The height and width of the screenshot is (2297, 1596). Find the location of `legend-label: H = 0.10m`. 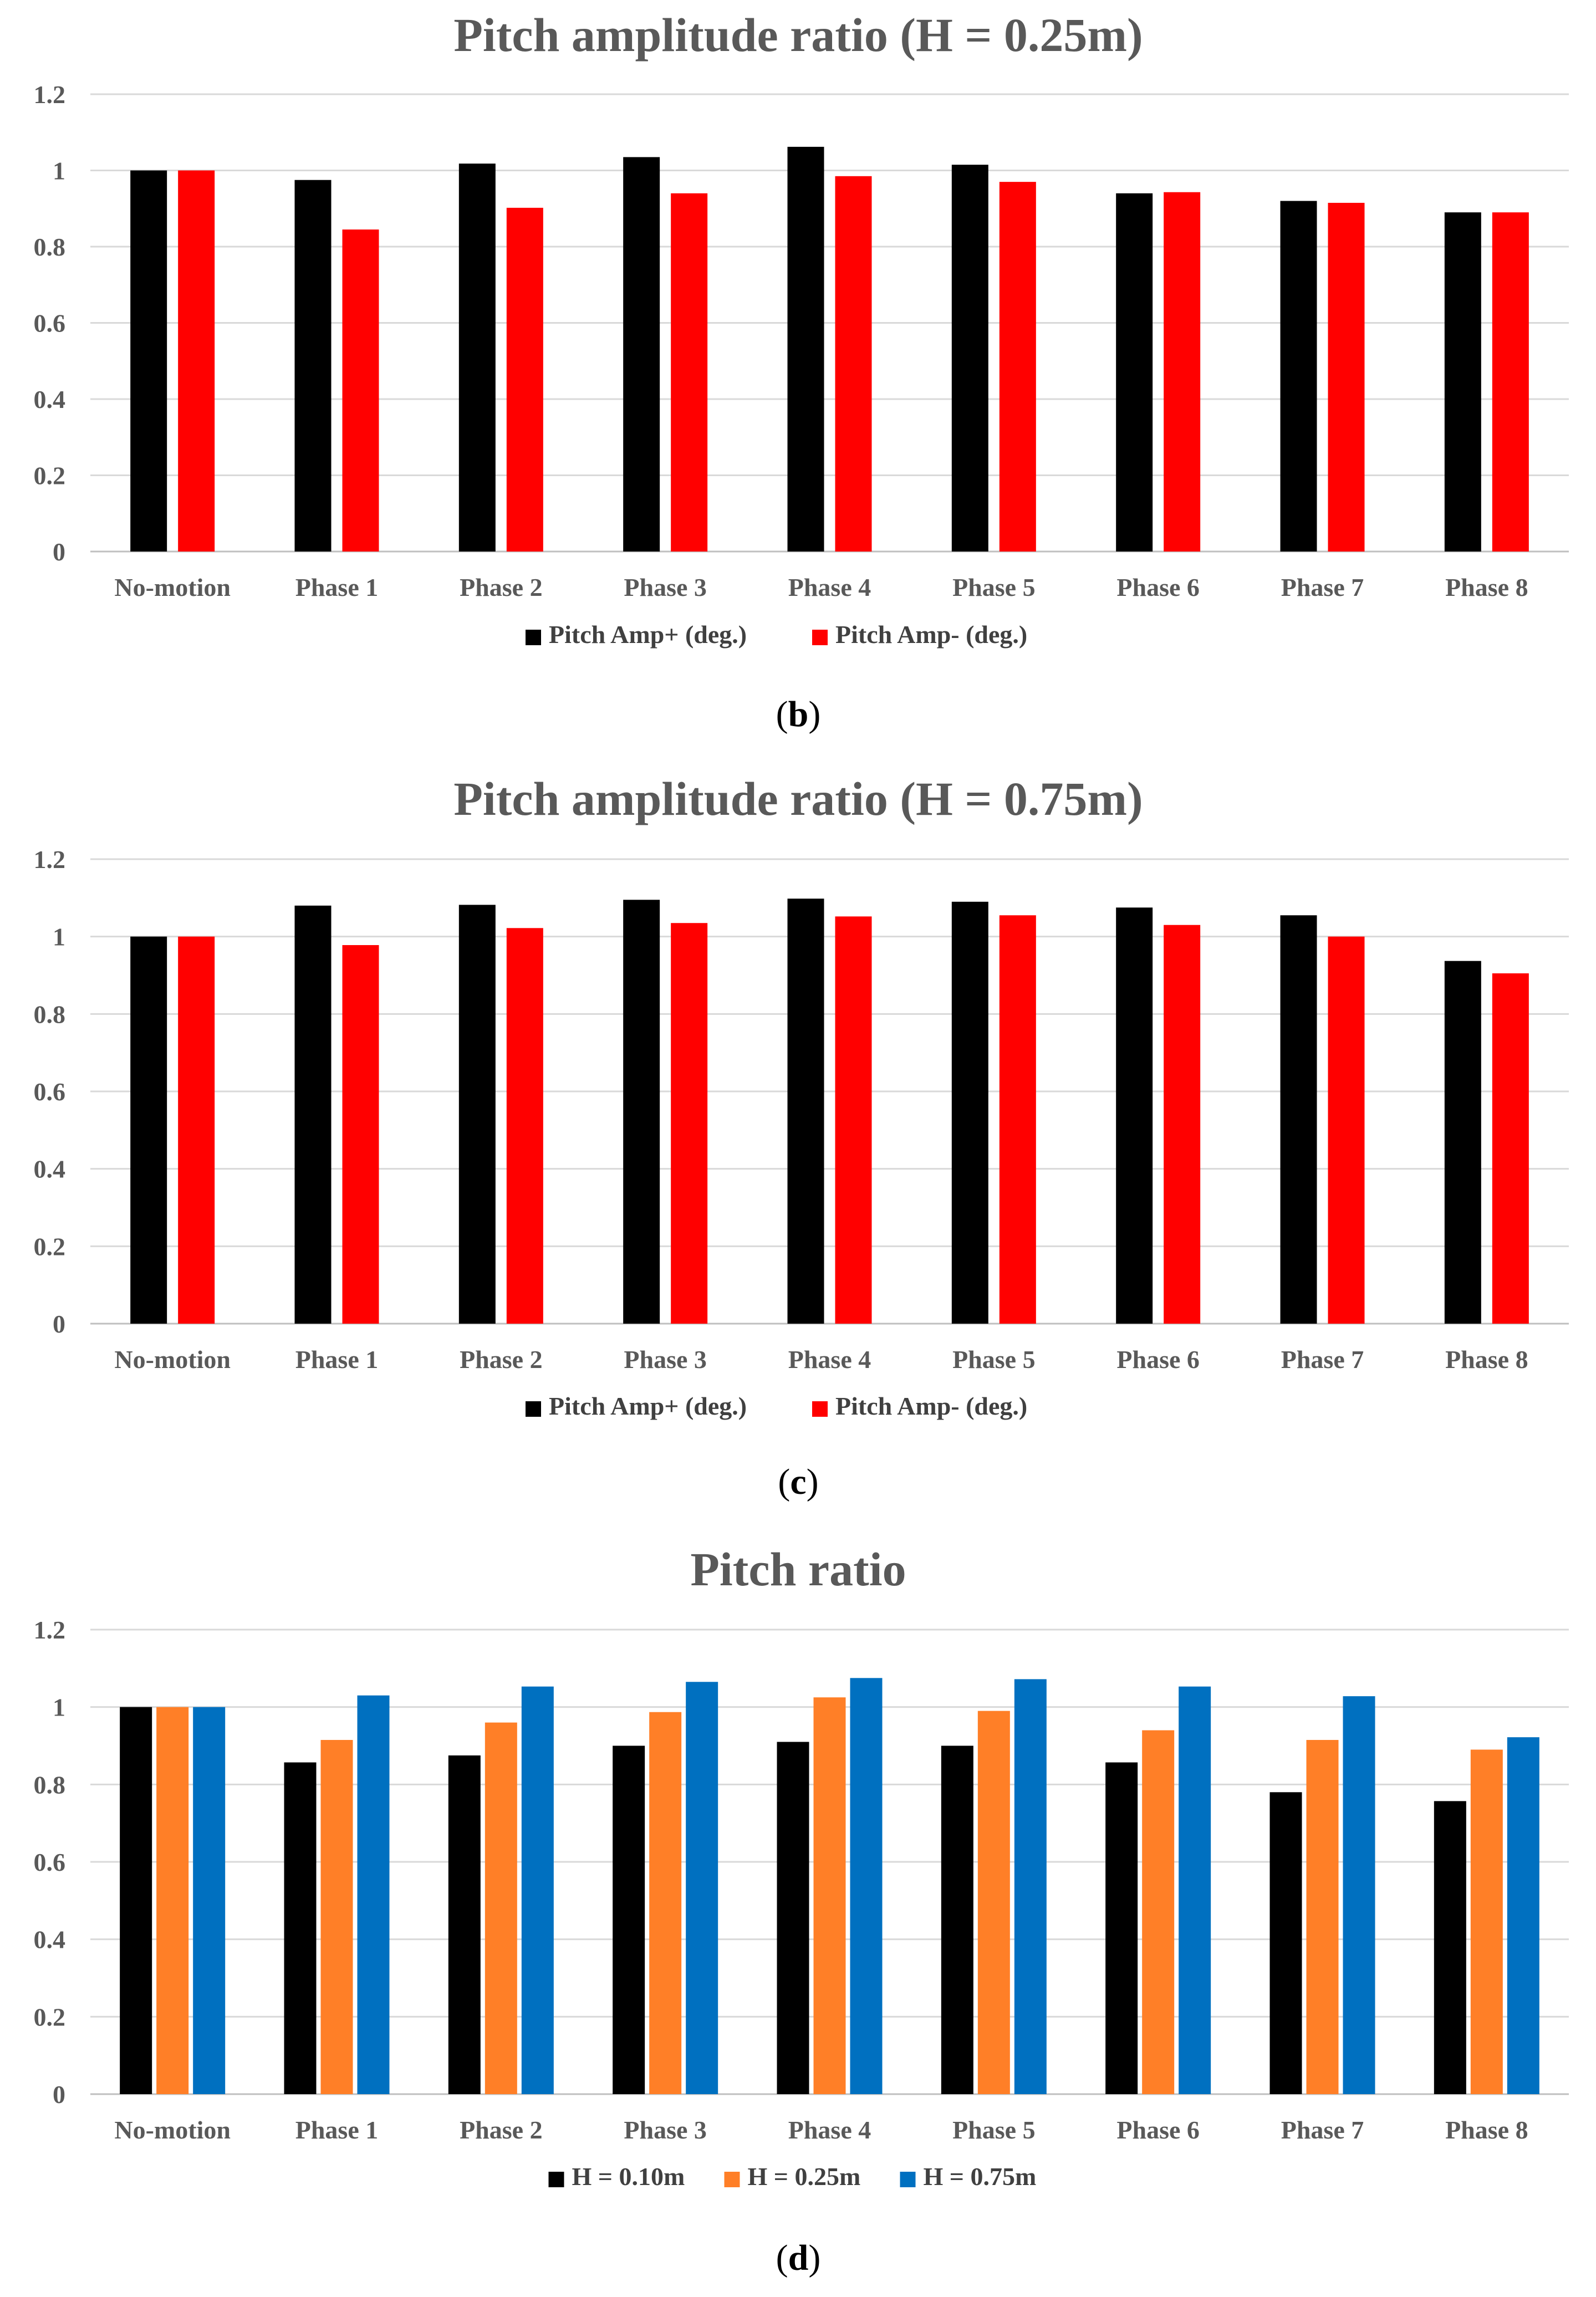

legend-label: H = 0.10m is located at coordinates (628, 2177).